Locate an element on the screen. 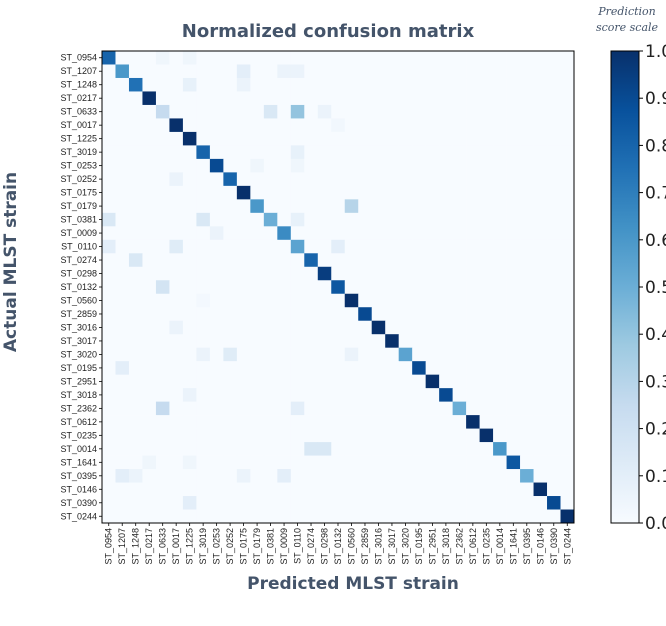  x-tick-label: ST_0195 is located at coordinates (419, 546).